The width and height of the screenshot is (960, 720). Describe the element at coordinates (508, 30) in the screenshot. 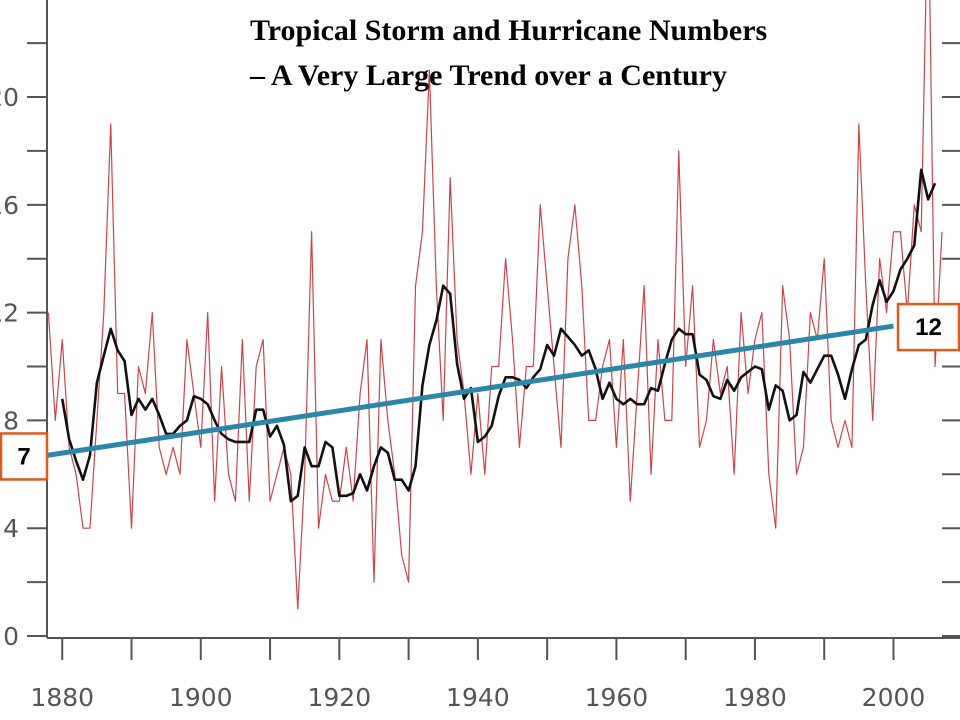

I see `chart-title: Tropical Storm and Hurricane Numbers` at that location.